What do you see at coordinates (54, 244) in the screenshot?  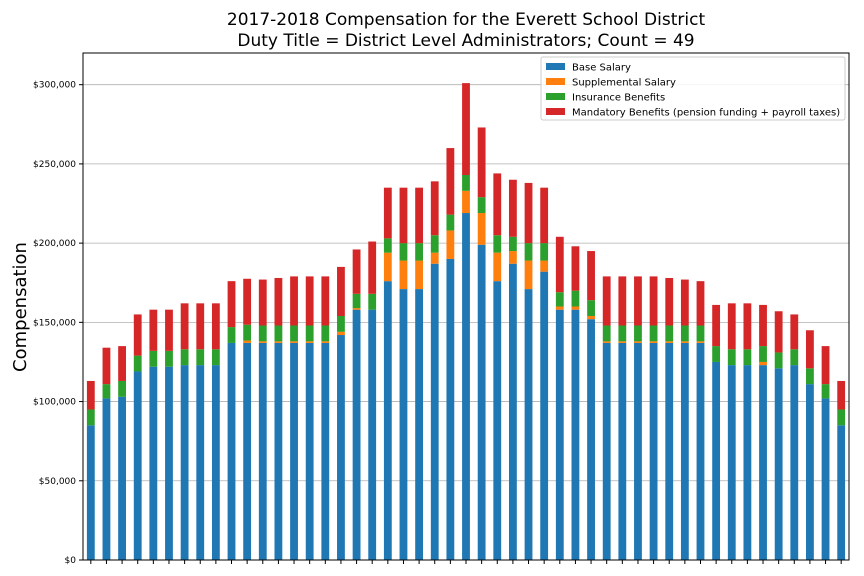 I see `y-tick-label: $200,000` at bounding box center [54, 244].